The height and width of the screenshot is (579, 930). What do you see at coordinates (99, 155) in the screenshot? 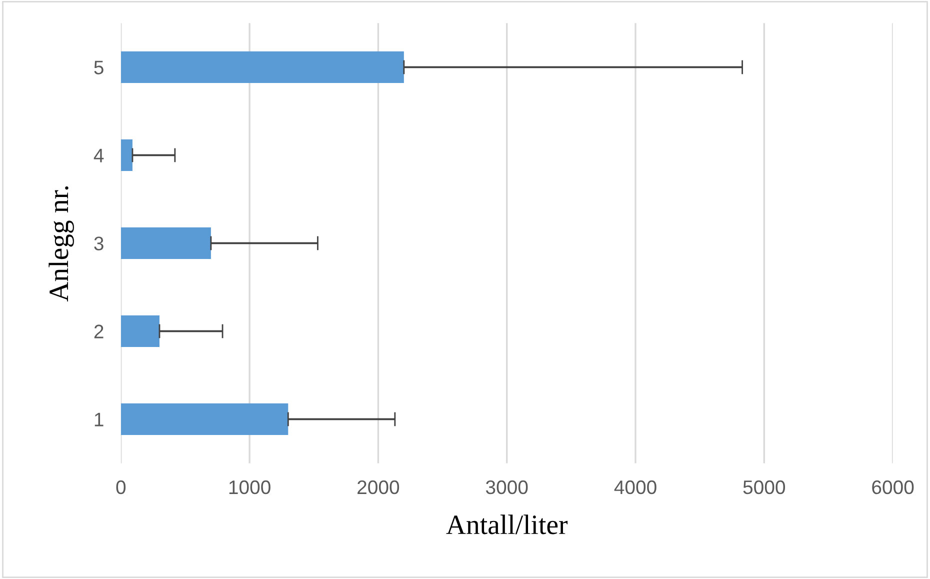
I see `y-tick-label: 4` at bounding box center [99, 155].